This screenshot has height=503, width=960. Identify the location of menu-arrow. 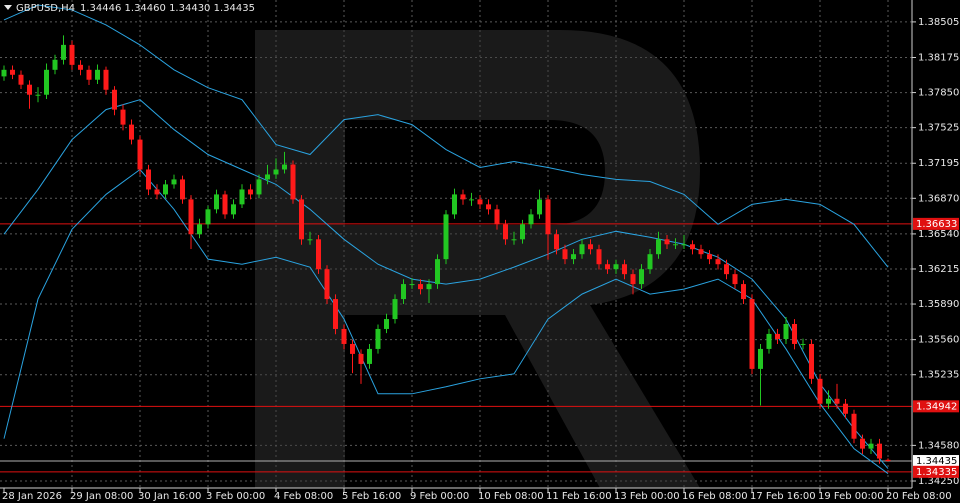
(8, 7).